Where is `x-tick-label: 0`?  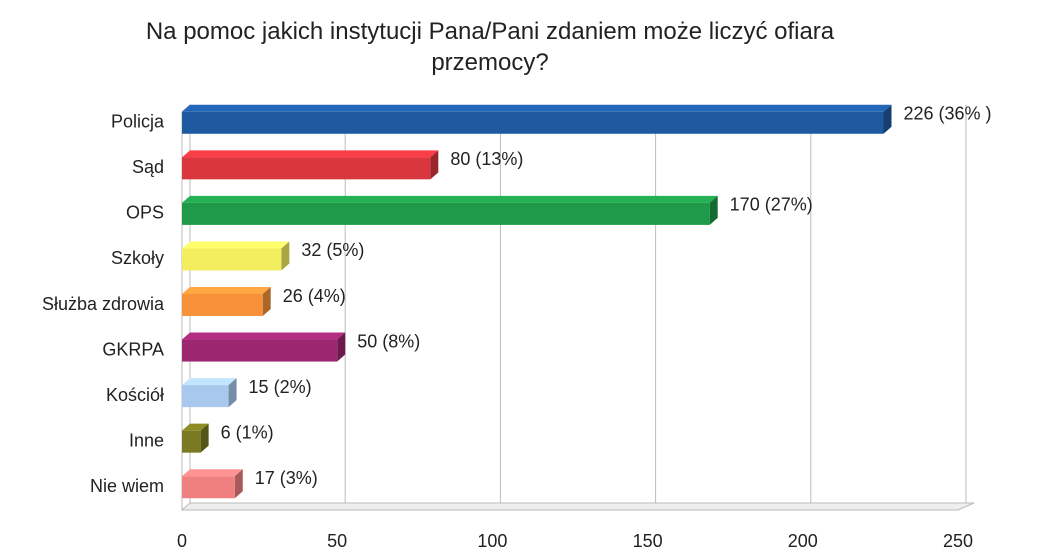 x-tick-label: 0 is located at coordinates (182, 541).